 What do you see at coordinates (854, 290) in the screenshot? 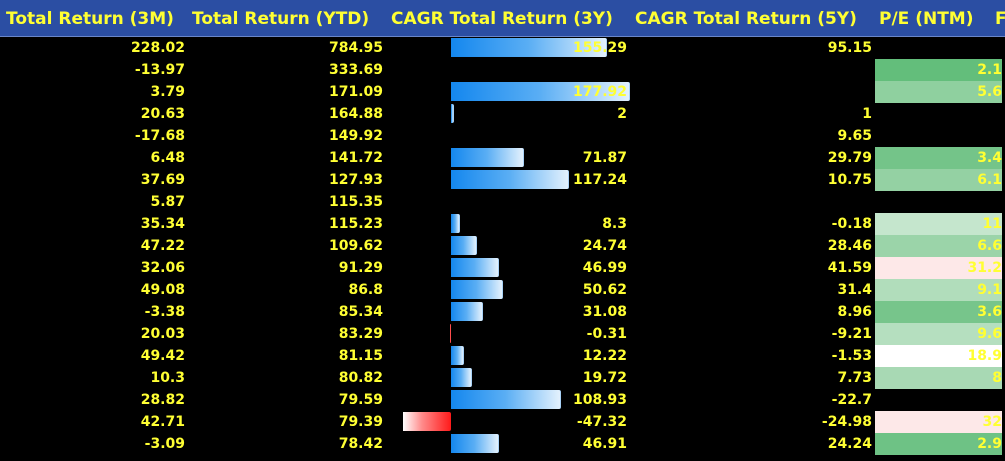
I see `cell-cagr-5y: 31.4` at bounding box center [854, 290].